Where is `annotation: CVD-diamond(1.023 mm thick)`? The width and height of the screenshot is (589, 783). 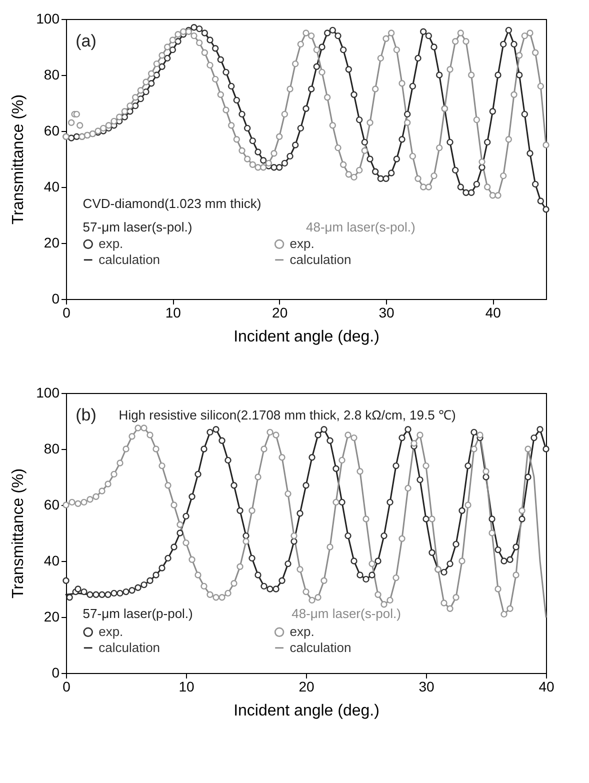
annotation: CVD-diamond(1.023 mm thick) is located at coordinates (172, 203).